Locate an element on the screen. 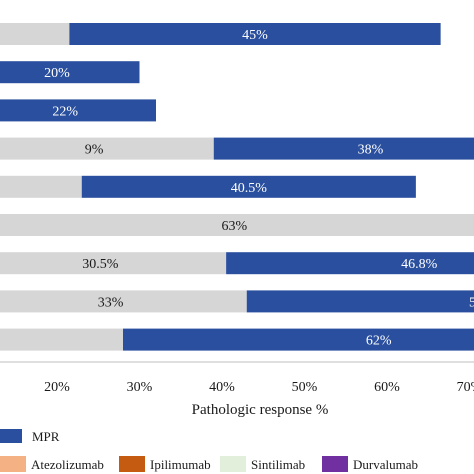 The height and width of the screenshot is (474, 474). pcr-value-label: 30.5% is located at coordinates (100, 264).